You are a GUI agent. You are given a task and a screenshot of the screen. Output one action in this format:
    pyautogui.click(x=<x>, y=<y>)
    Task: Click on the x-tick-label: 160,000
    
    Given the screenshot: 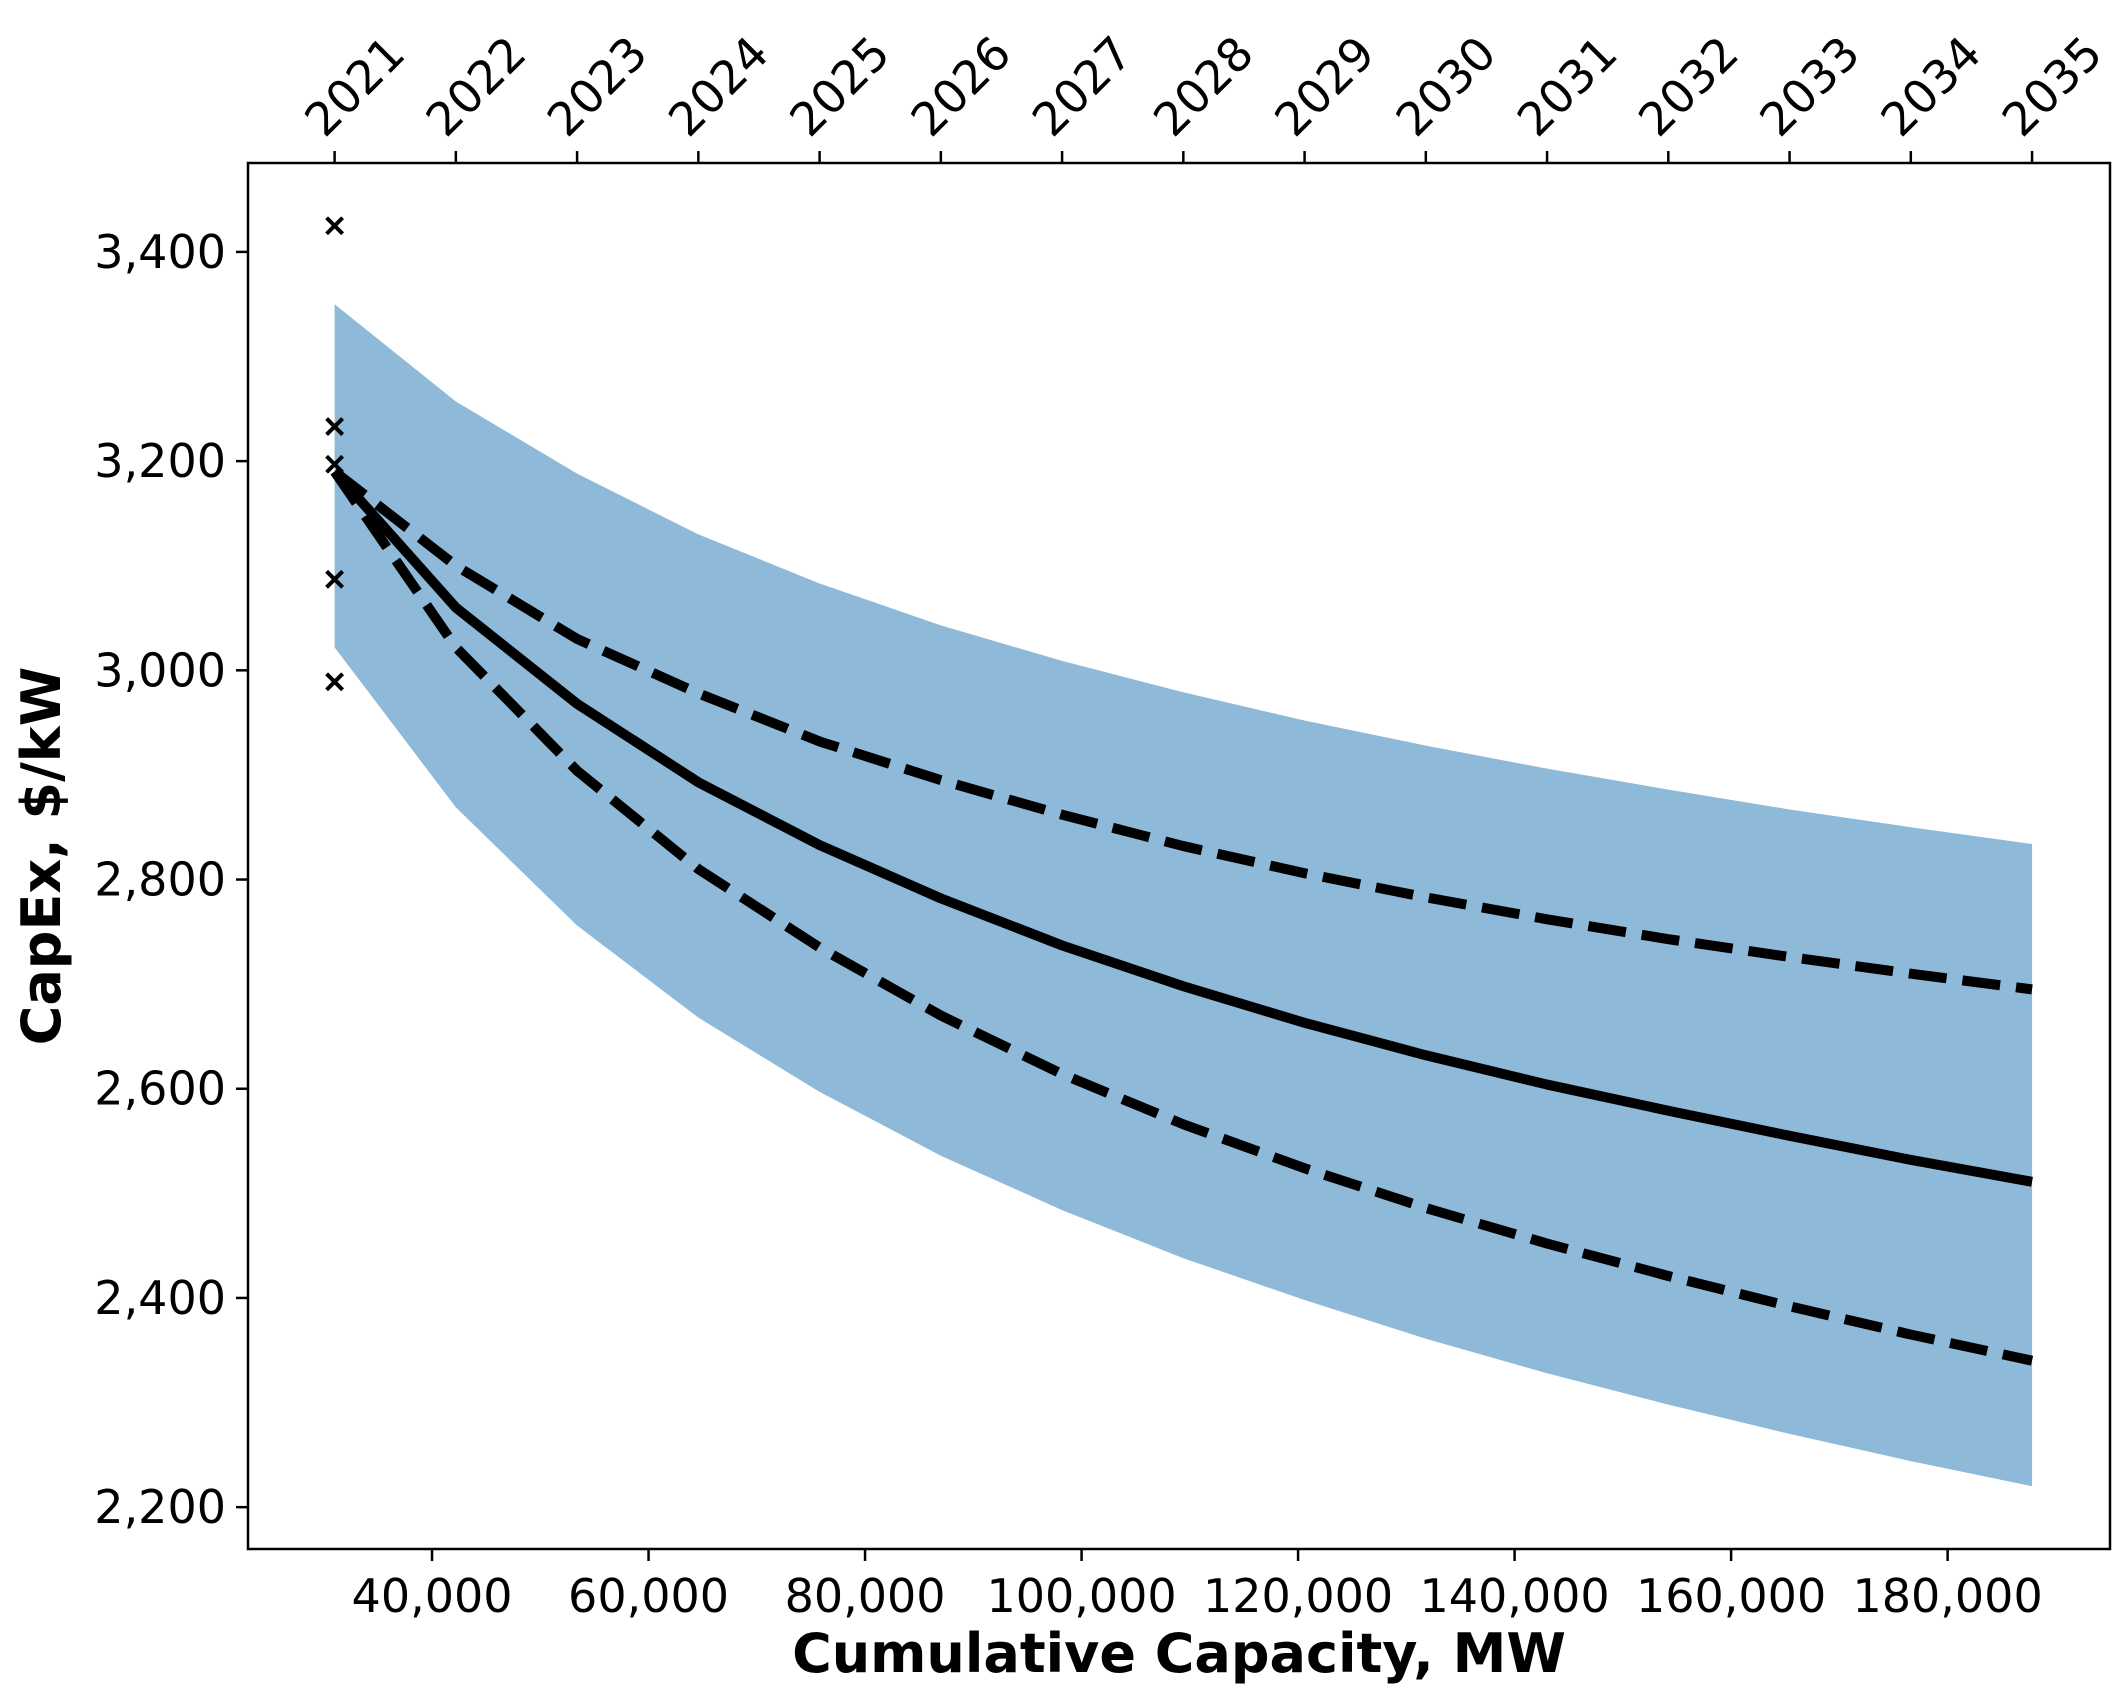 What is the action you would take?
    pyautogui.click(x=1731, y=1596)
    